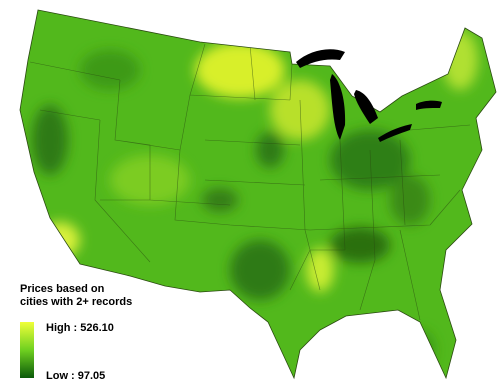 The height and width of the screenshot is (389, 502). What do you see at coordinates (338, 107) in the screenshot?
I see `lake-michigan` at bounding box center [338, 107].